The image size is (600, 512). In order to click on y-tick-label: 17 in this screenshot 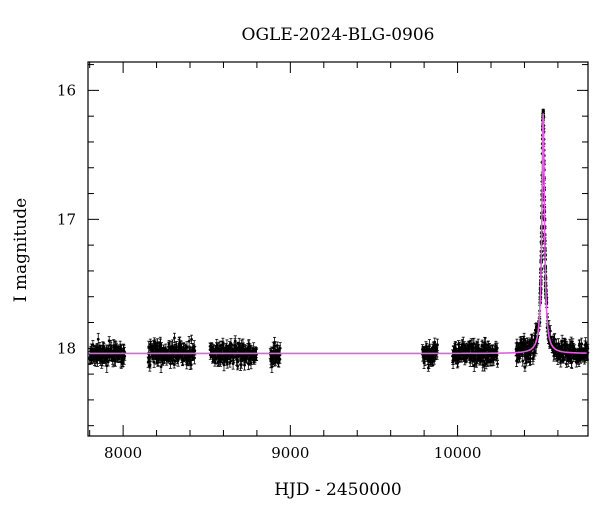, I will do `click(66, 219)`.